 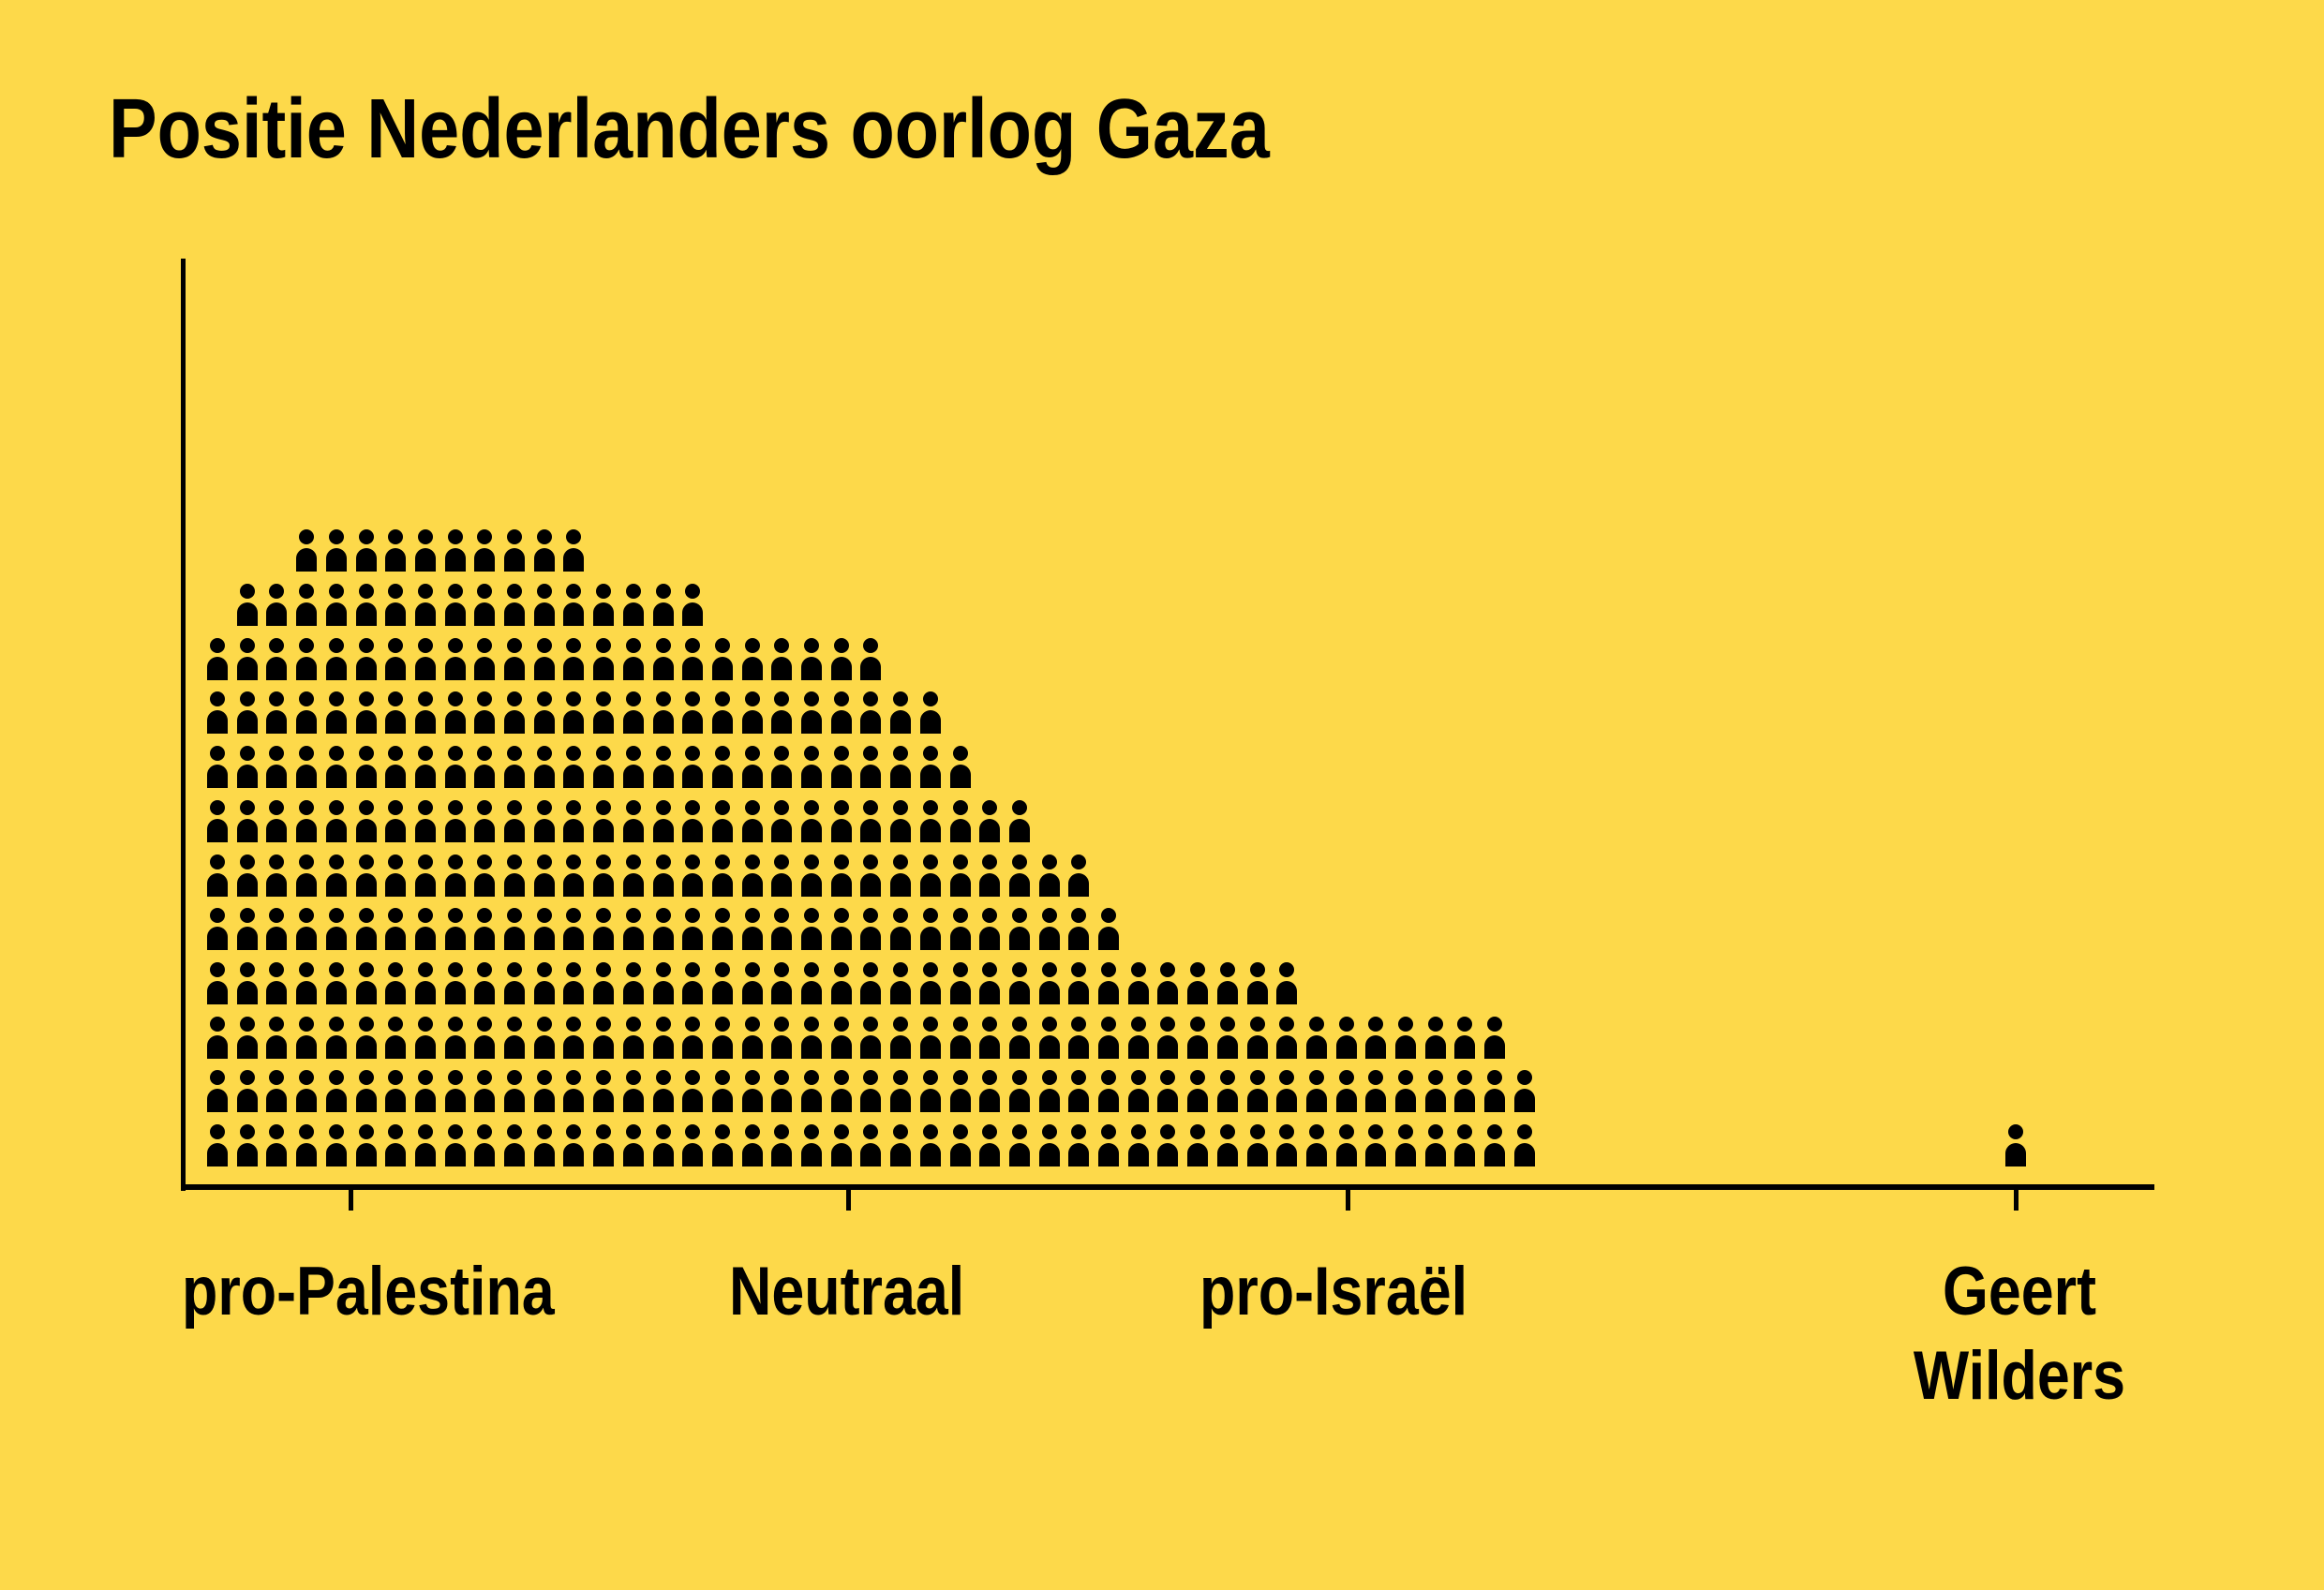 What do you see at coordinates (368, 1292) in the screenshot?
I see `x-label-pro-palestina: pro-Palestina` at bounding box center [368, 1292].